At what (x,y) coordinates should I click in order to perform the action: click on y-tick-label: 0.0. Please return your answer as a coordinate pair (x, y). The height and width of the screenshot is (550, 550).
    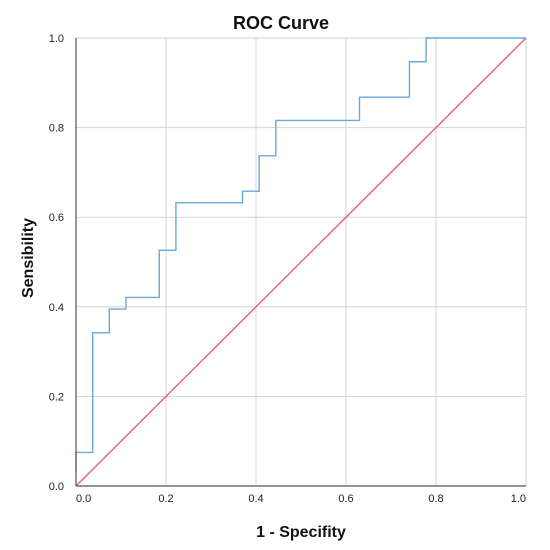
    Looking at the image, I should click on (56, 487).